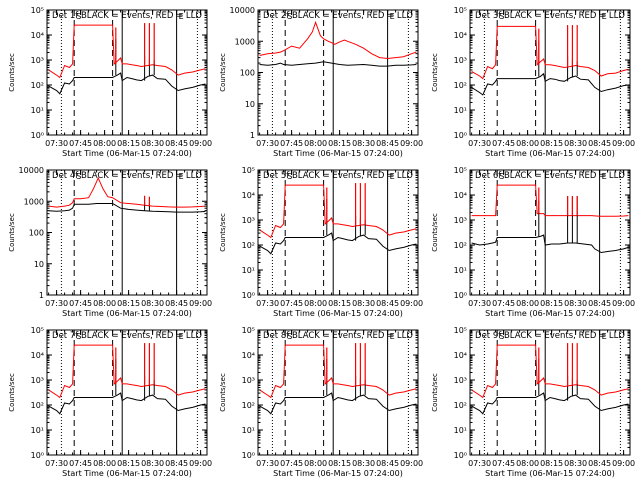 This screenshot has width=640, height=485. I want to click on panel-title: Det 3f BLACK = Events, RED = LLD, so click(550, 16).